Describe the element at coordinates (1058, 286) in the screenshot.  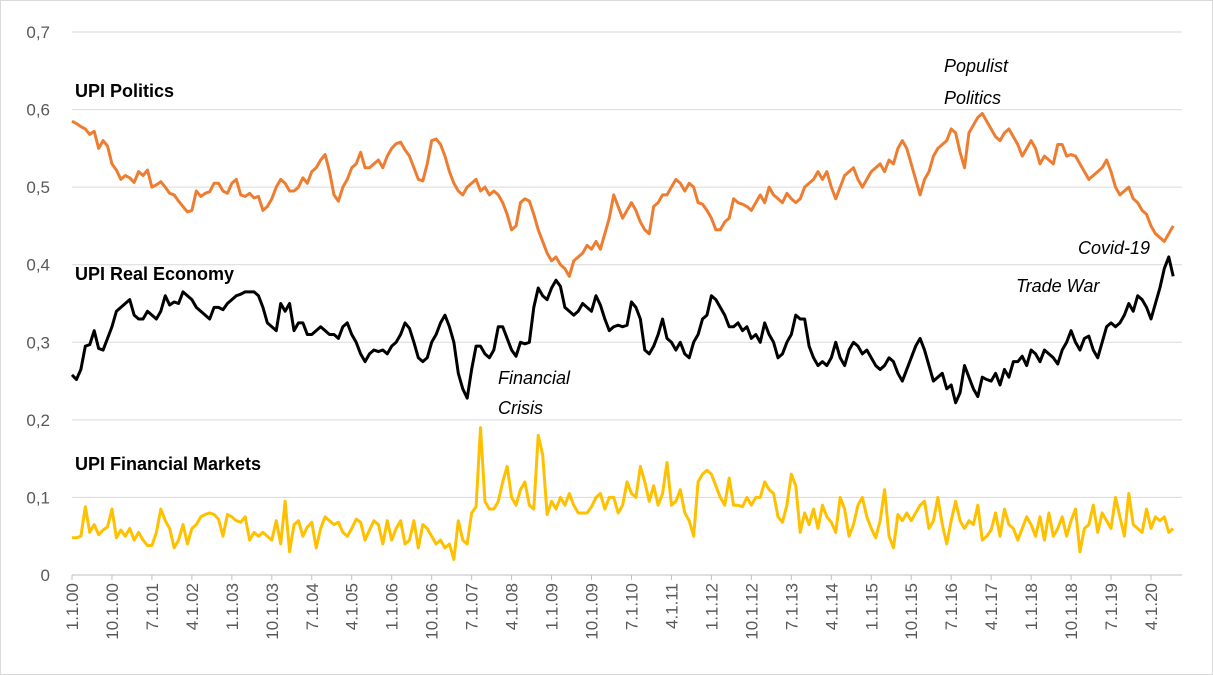
I see `annotation: Trade War` at that location.